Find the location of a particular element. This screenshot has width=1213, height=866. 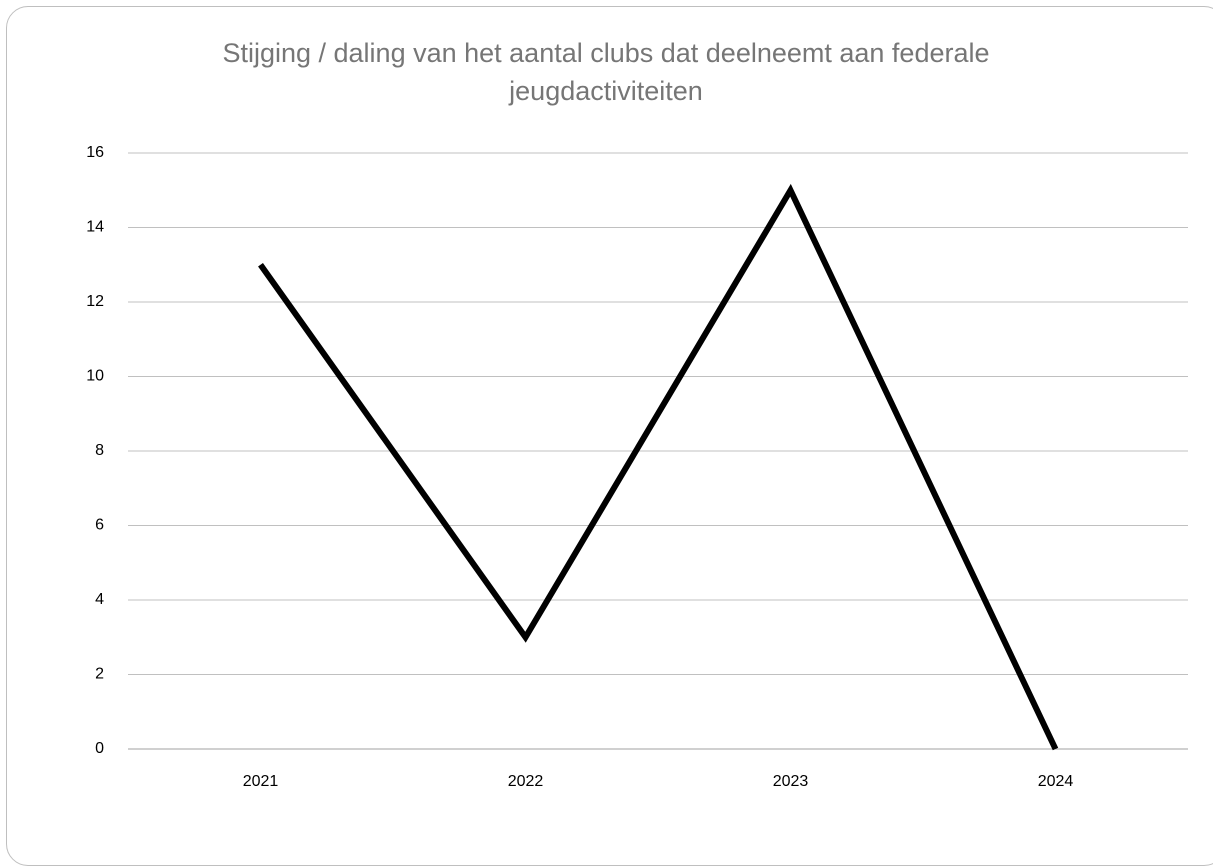

y-tick-label: 16 is located at coordinates (95, 152).